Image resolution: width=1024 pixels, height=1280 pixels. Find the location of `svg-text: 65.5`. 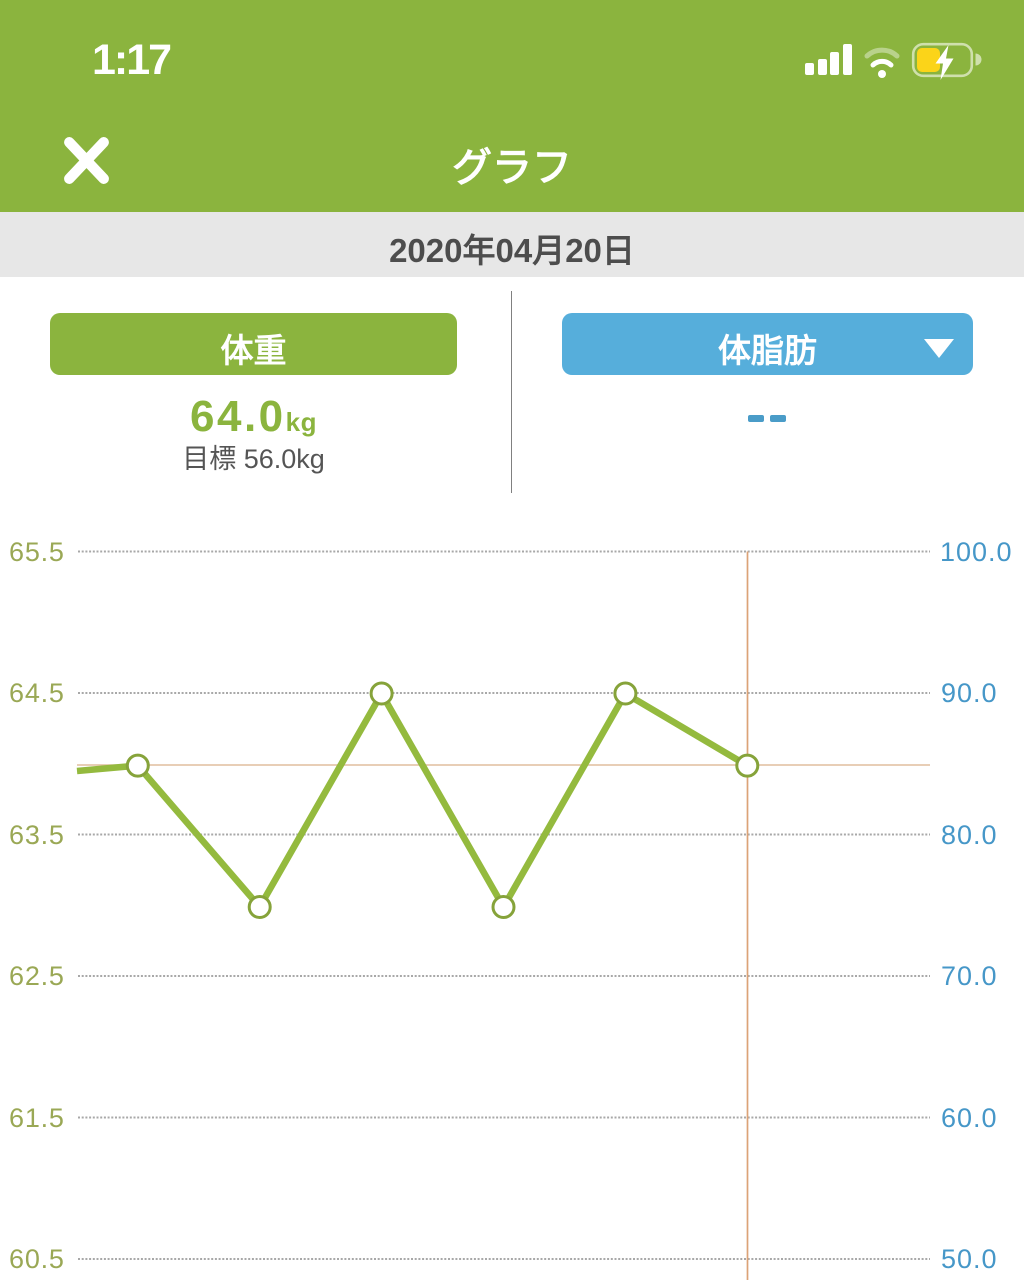

svg-text: 65.5 is located at coordinates (37, 552).